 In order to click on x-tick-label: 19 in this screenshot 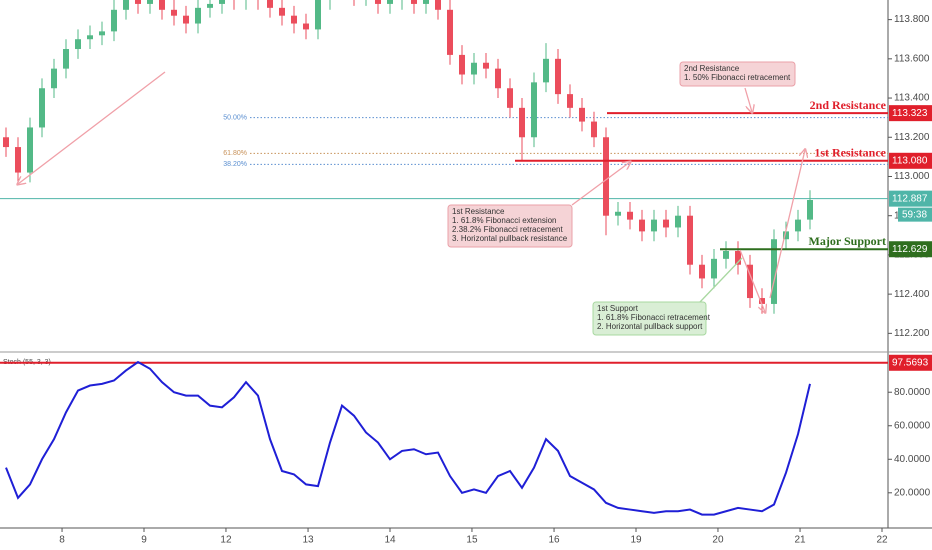, I will do `click(636, 540)`.